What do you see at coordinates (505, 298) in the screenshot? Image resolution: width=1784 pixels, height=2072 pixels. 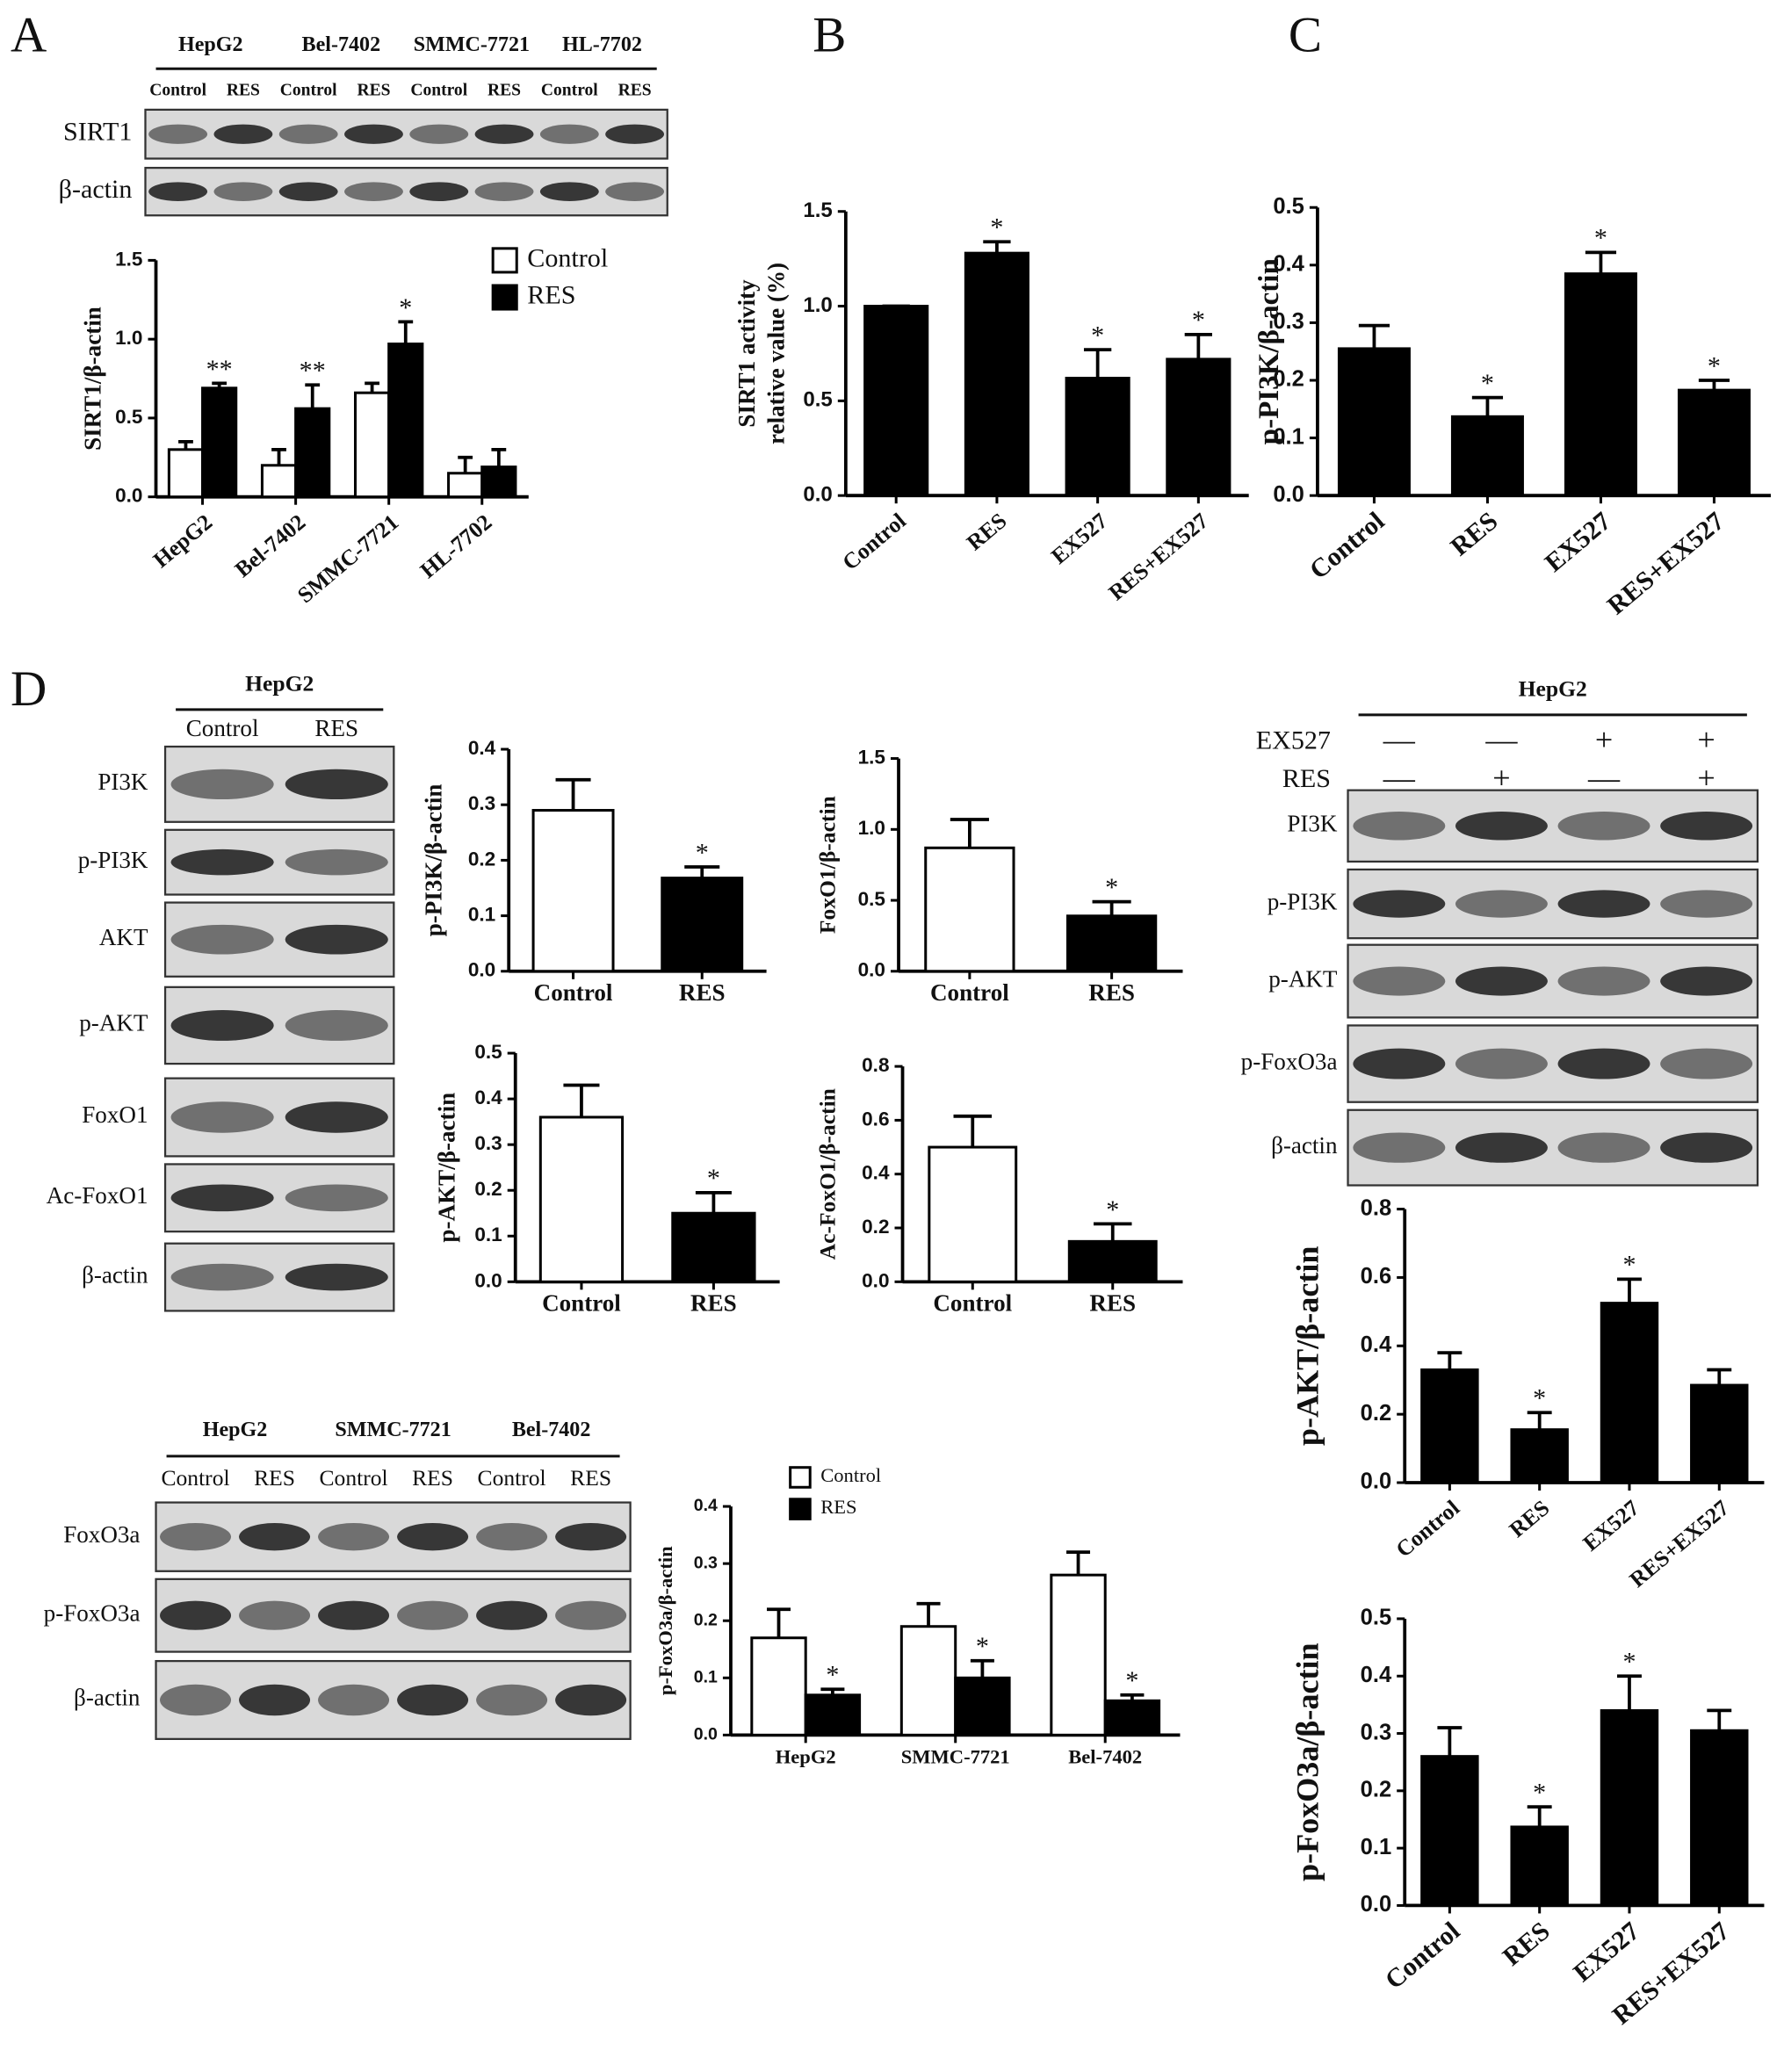 I see `legend-swatch` at bounding box center [505, 298].